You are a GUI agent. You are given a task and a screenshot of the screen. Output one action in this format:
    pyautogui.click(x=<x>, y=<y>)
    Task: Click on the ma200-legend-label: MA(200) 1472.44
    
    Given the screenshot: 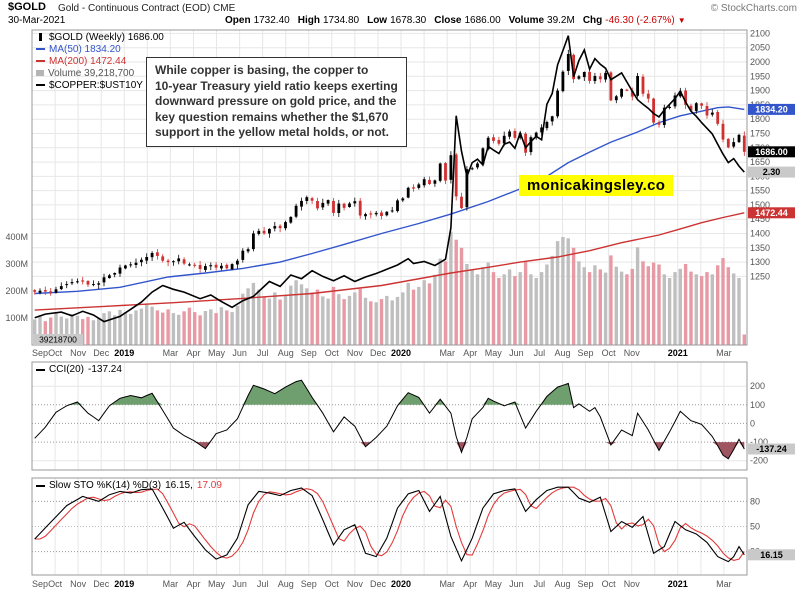 What is the action you would take?
    pyautogui.click(x=88, y=61)
    